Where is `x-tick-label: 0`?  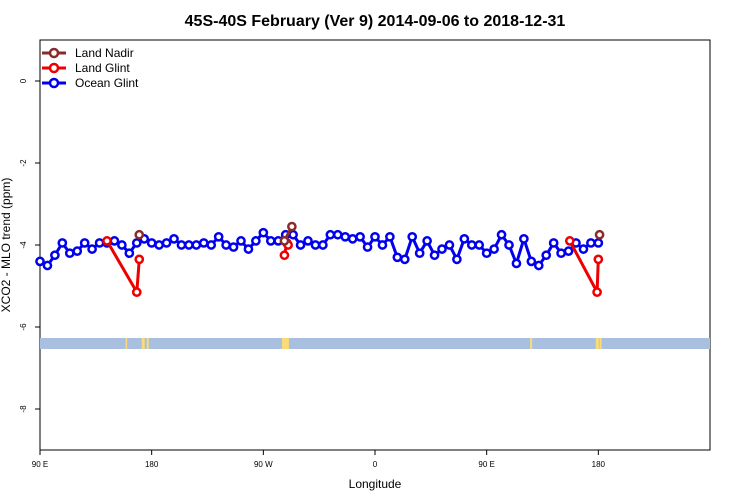 x-tick-label: 0 is located at coordinates (375, 464).